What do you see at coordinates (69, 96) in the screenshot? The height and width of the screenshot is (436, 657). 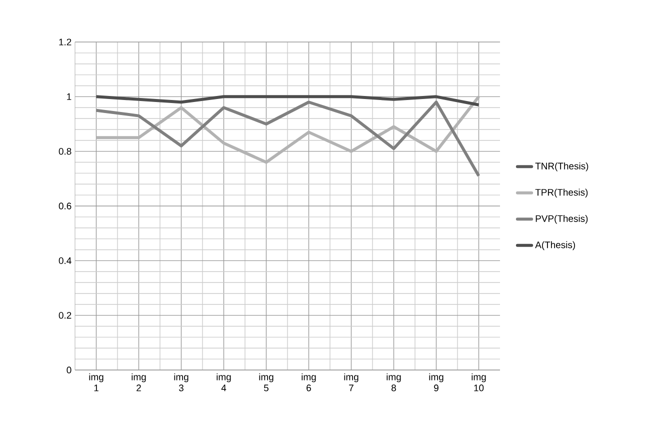 I see `y-tick-label: 1` at bounding box center [69, 96].